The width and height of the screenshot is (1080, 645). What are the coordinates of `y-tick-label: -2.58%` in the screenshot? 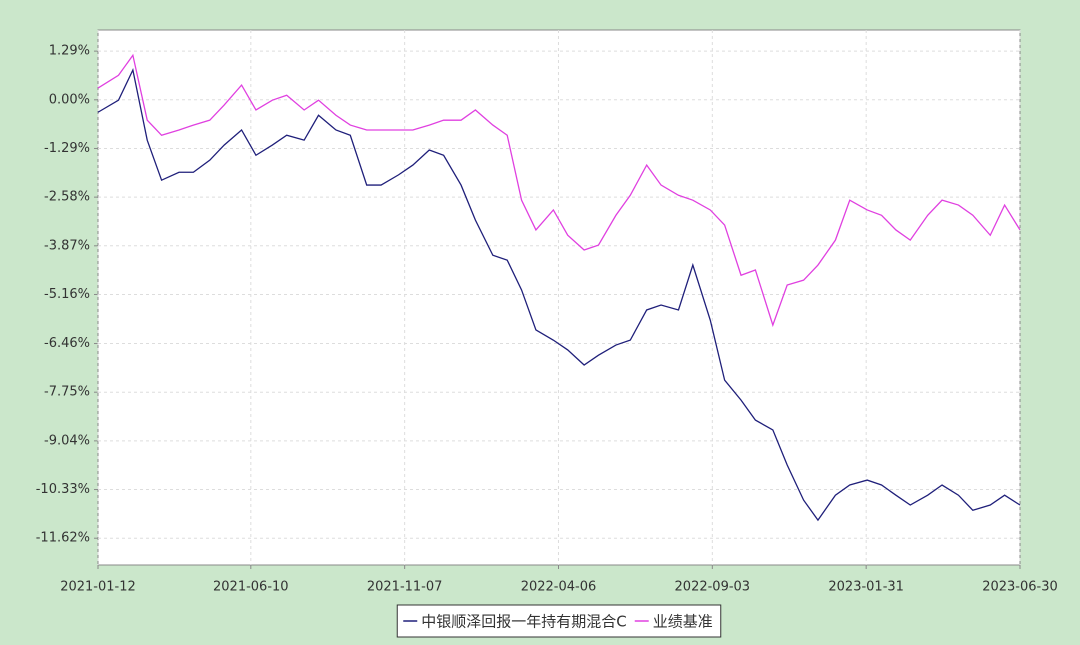 It's located at (67, 197).